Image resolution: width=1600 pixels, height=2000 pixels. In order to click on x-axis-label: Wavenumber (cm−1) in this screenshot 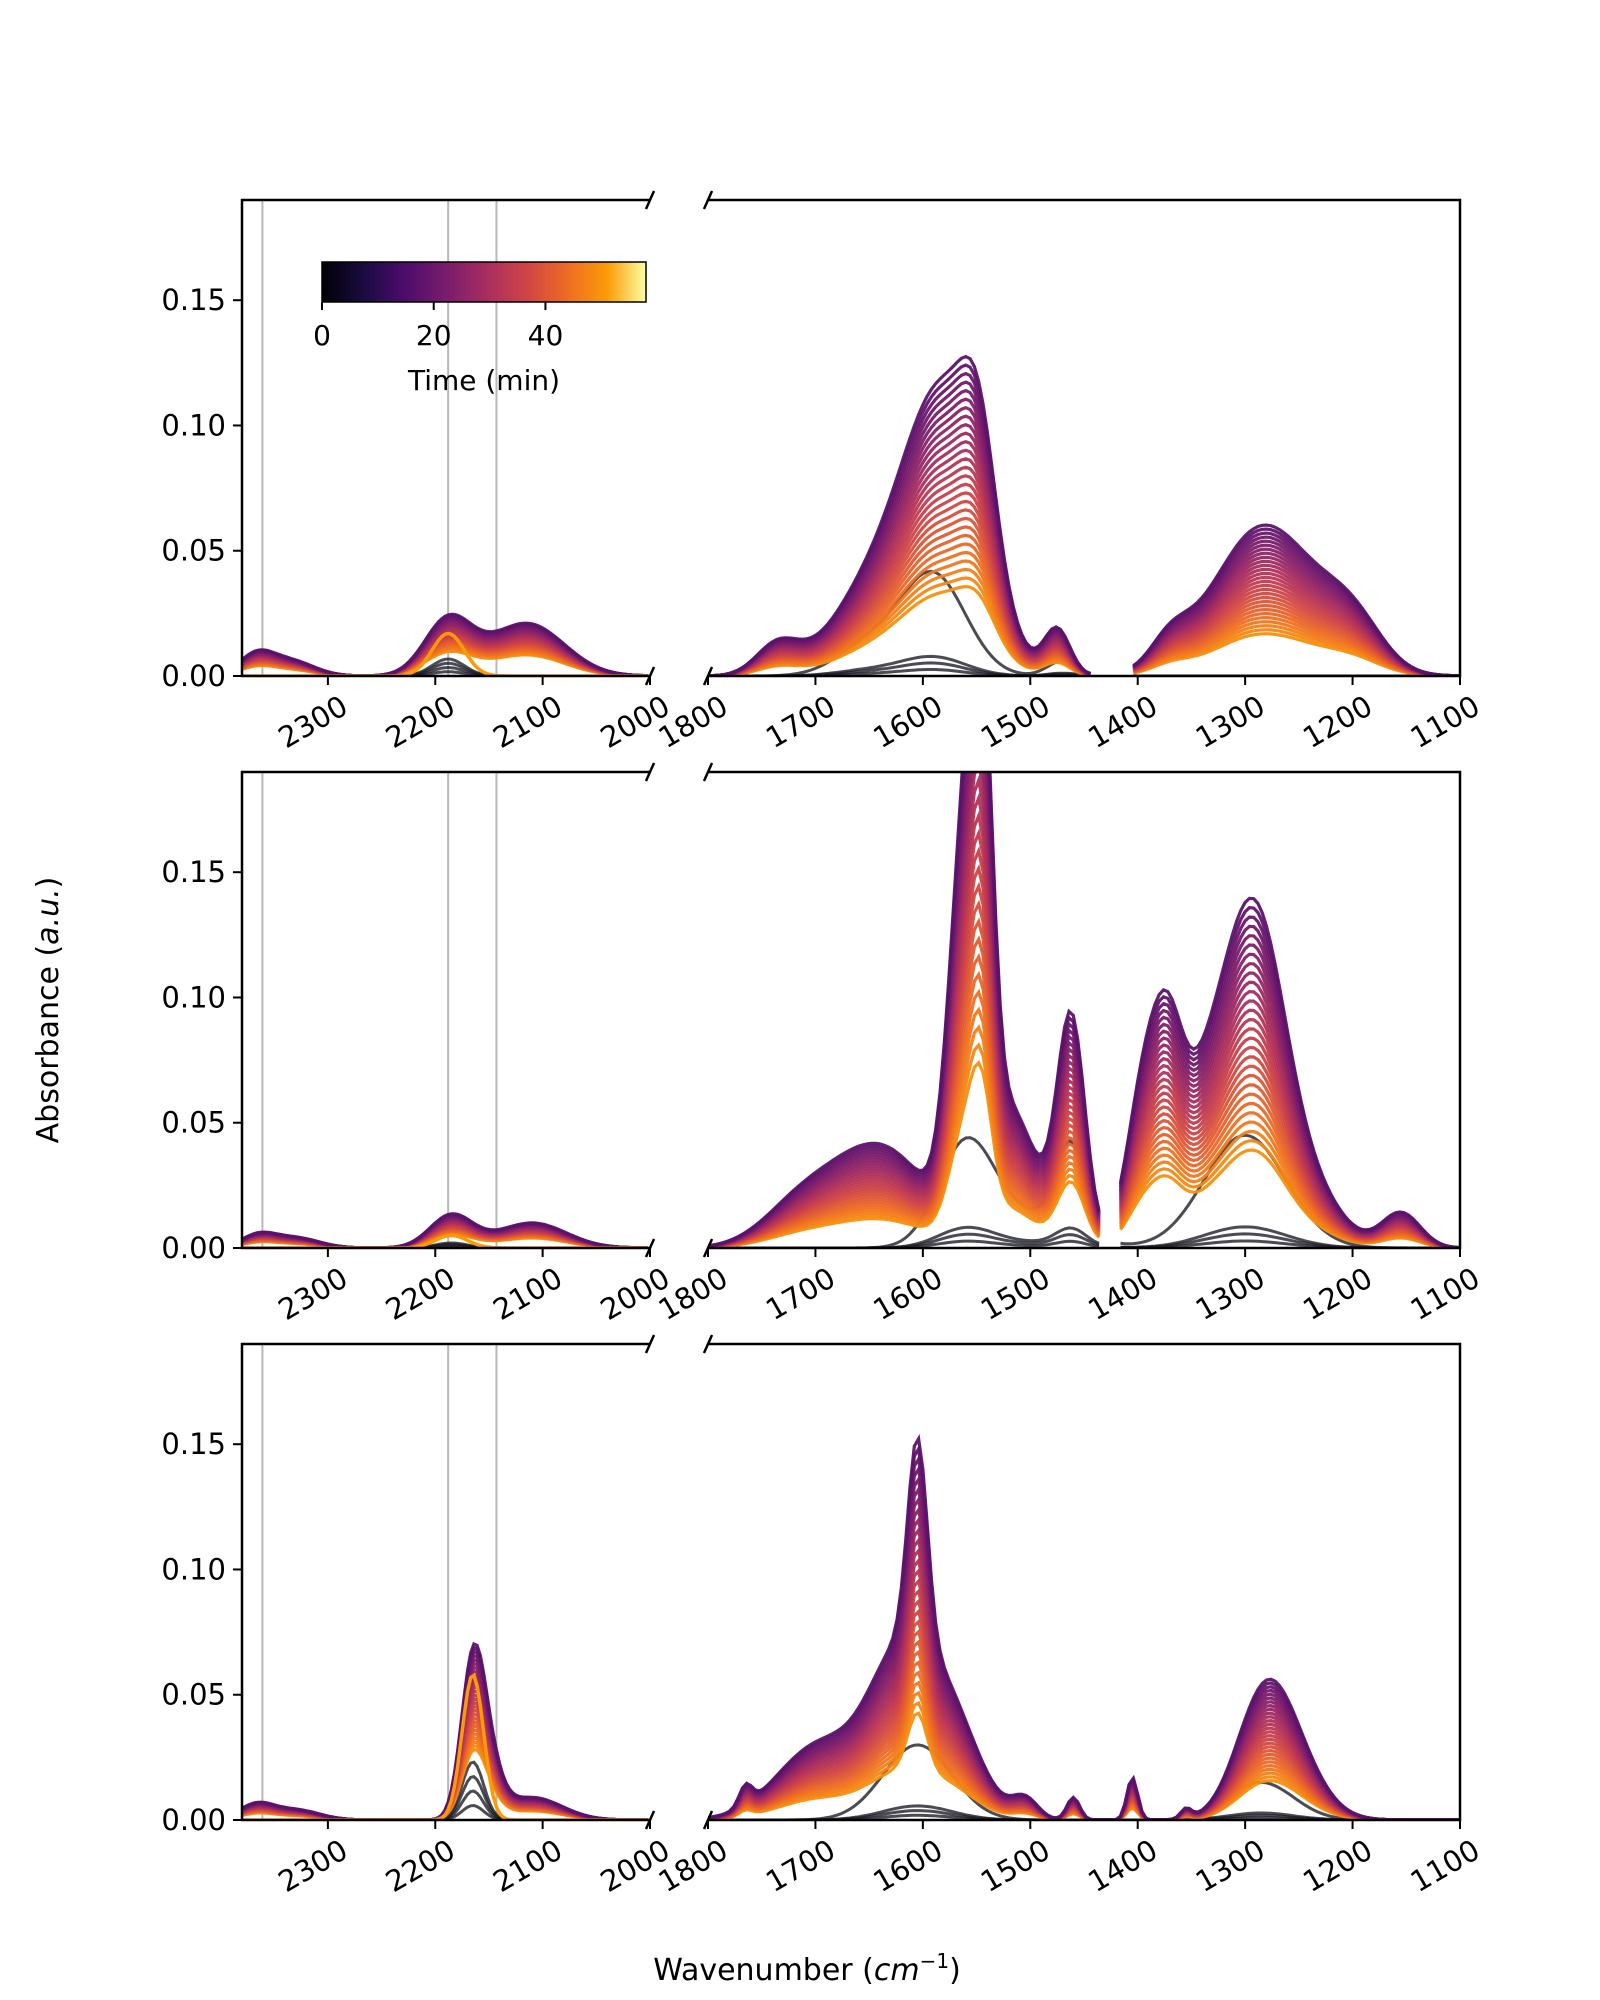, I will do `click(807, 1968)`.